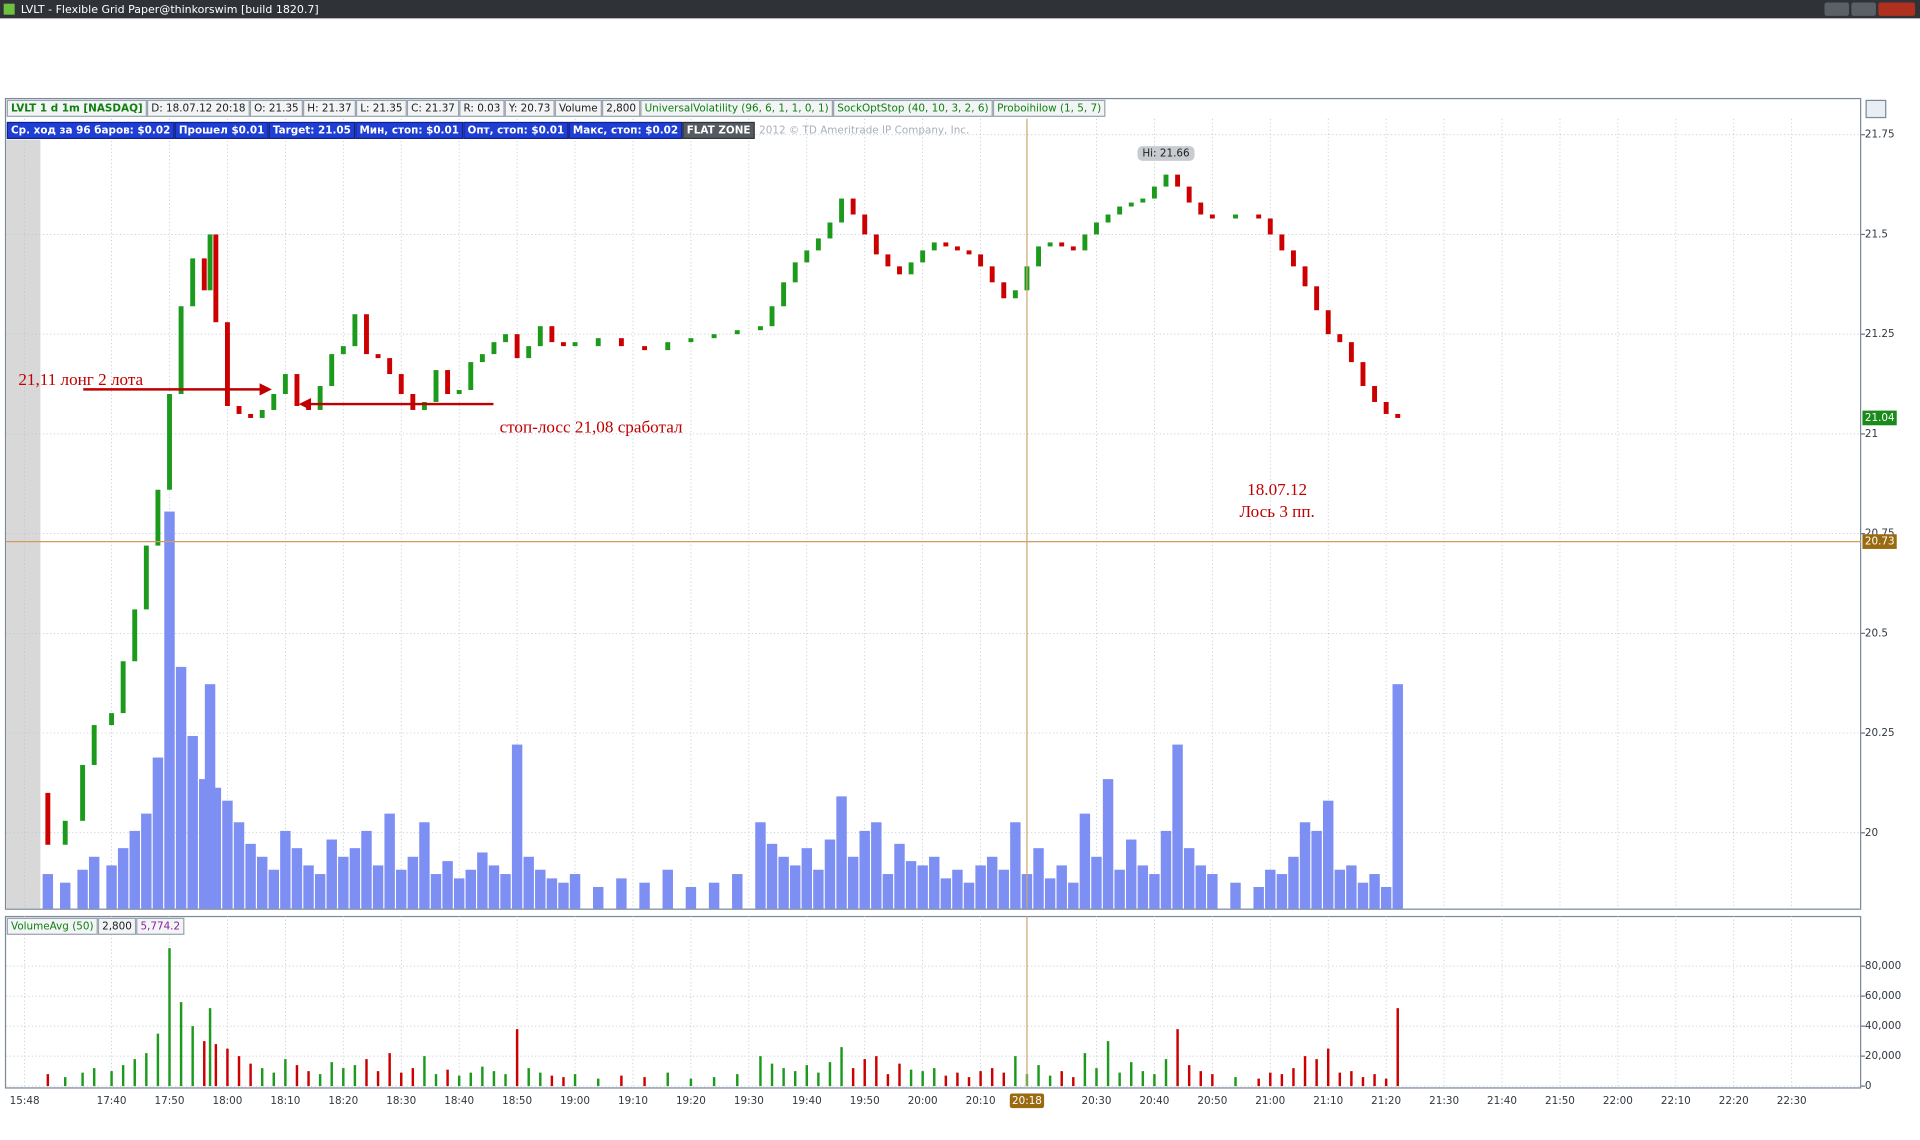  I want to click on x-tick-label: 22:30, so click(1792, 1101).